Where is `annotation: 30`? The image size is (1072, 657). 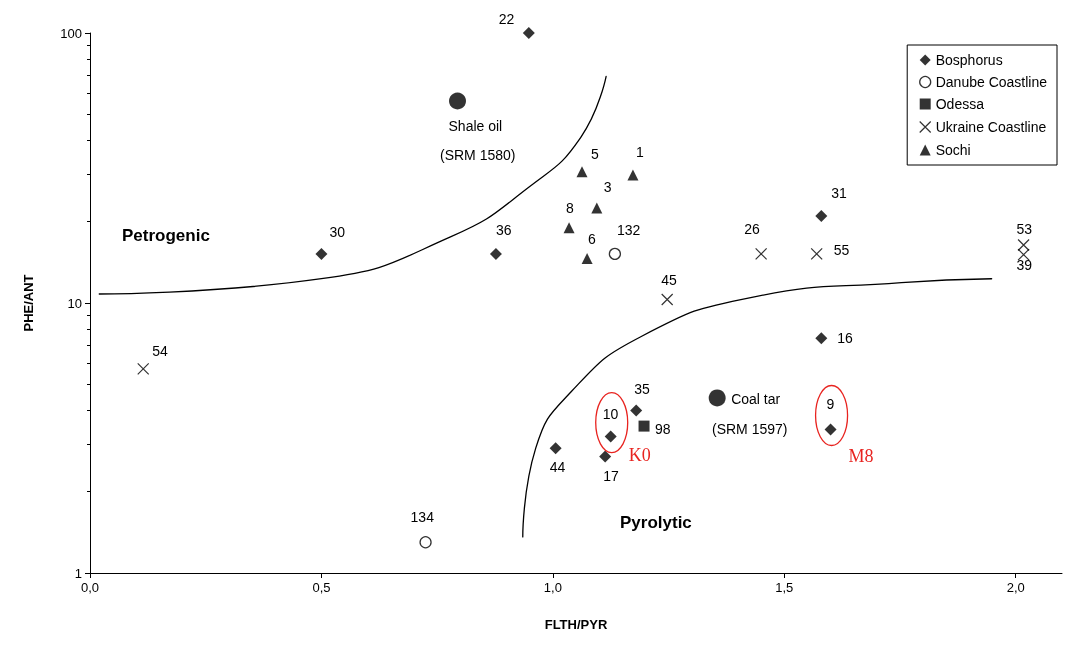
annotation: 30 is located at coordinates (337, 231).